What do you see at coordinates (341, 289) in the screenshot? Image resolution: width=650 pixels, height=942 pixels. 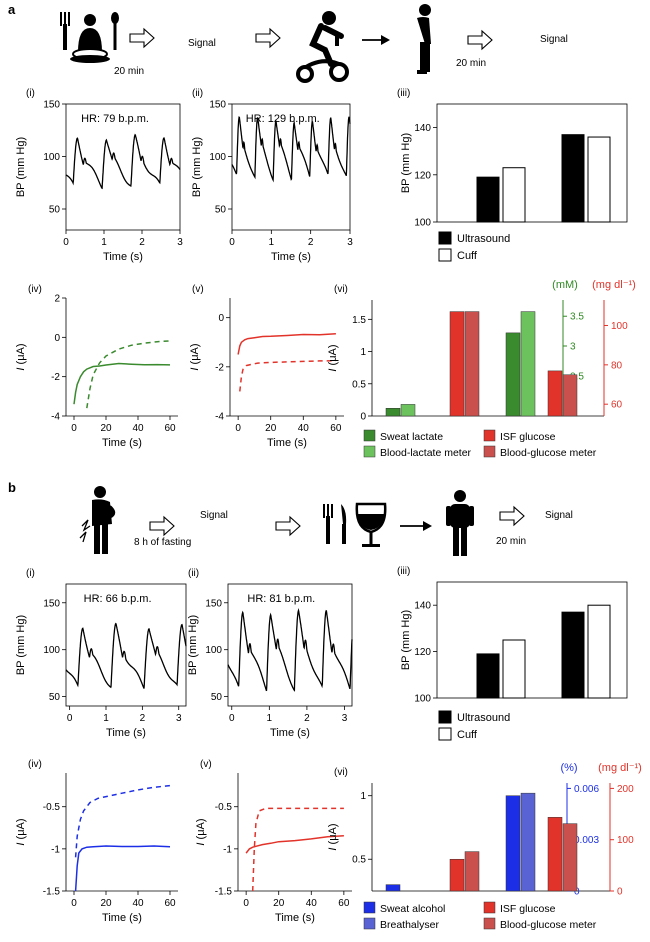 I see `panel-sublabel: (vi)` at bounding box center [341, 289].